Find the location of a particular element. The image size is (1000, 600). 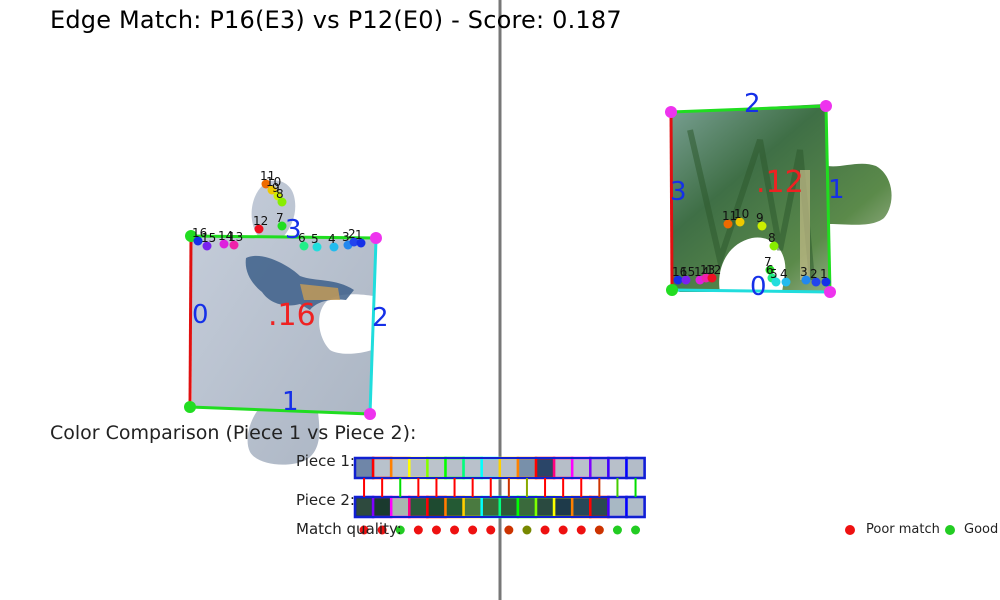

left-sample-label: 10 is located at coordinates (273, 182).